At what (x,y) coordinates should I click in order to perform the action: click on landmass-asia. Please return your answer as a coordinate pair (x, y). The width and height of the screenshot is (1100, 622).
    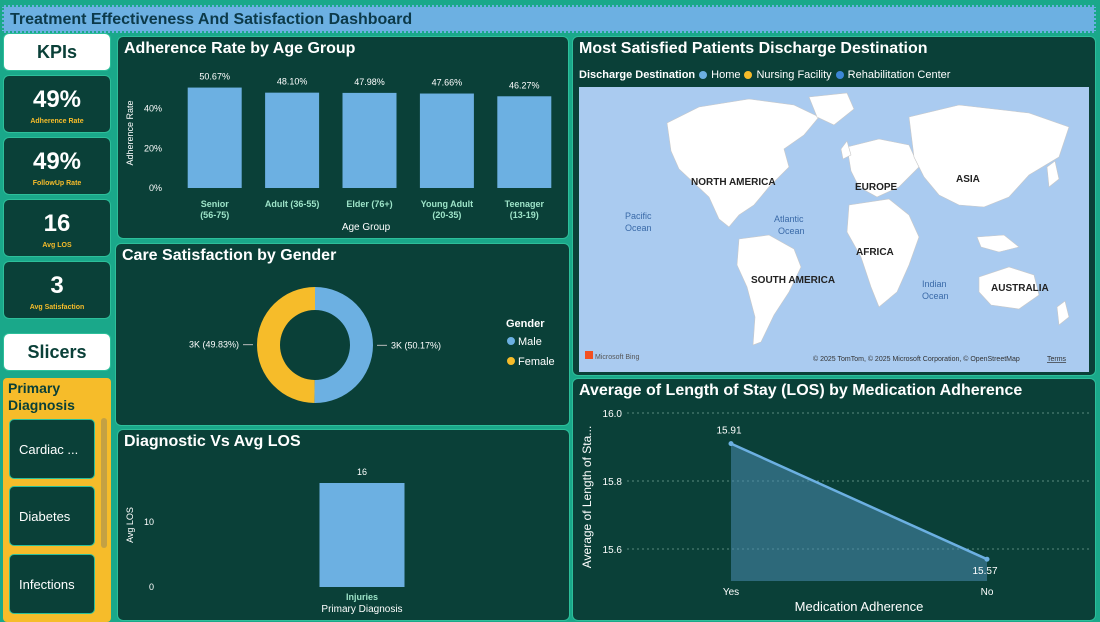
    Looking at the image, I should click on (989, 156).